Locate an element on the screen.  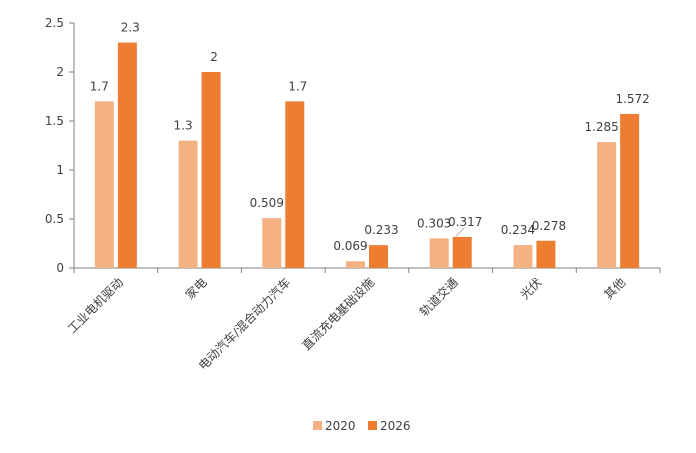
data-label-2026-0: 2.3 is located at coordinates (130, 28).